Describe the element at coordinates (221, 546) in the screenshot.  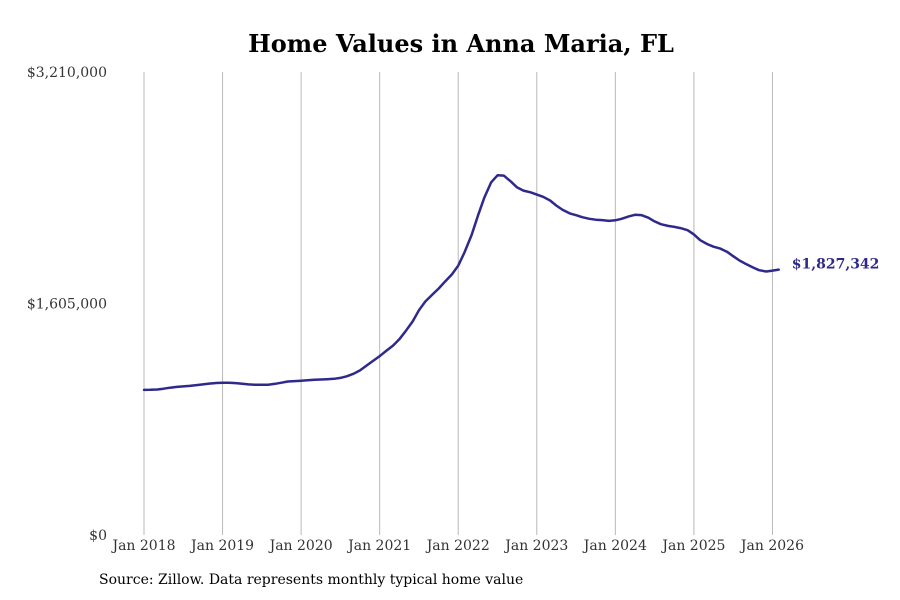
I see `x-tick-label-2019: Jan 2019` at that location.